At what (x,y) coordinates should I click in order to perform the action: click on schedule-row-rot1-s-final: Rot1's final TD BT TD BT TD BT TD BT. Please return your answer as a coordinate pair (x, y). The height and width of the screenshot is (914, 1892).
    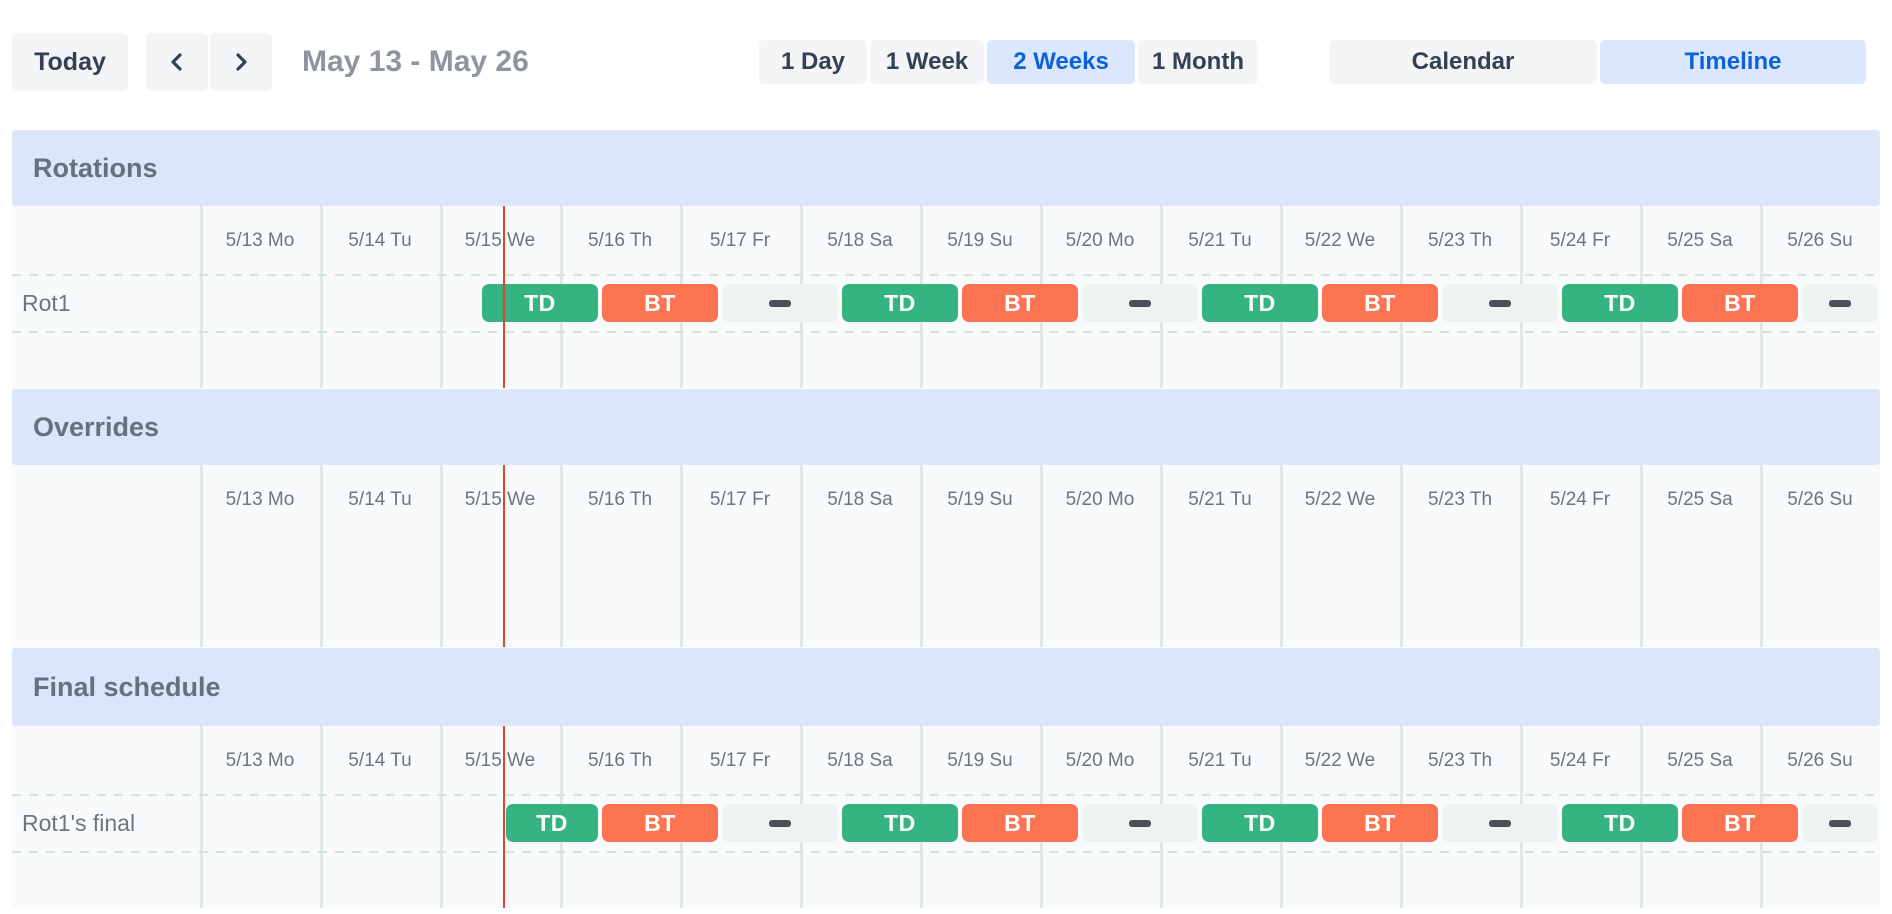
    Looking at the image, I should click on (946, 823).